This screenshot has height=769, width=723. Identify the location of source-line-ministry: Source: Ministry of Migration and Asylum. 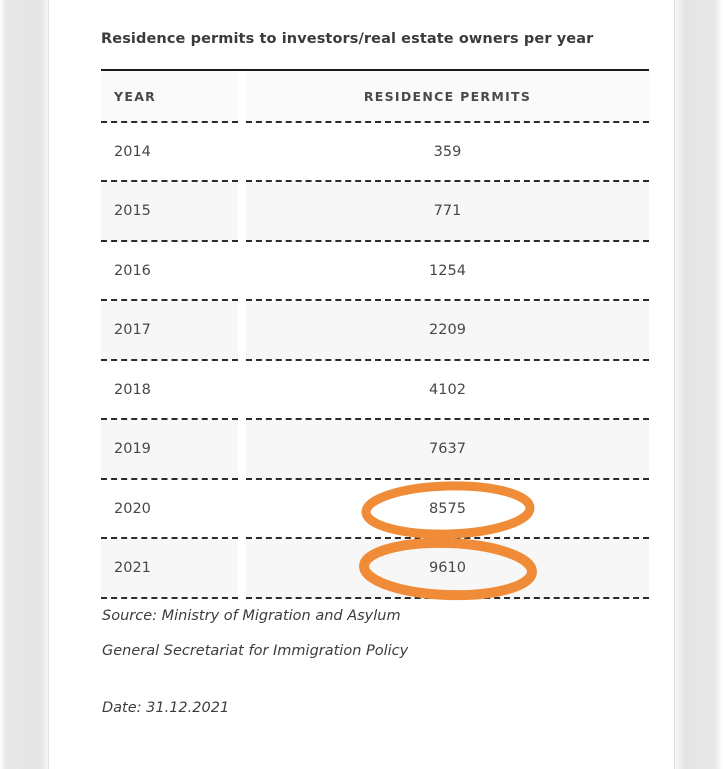
(251, 615).